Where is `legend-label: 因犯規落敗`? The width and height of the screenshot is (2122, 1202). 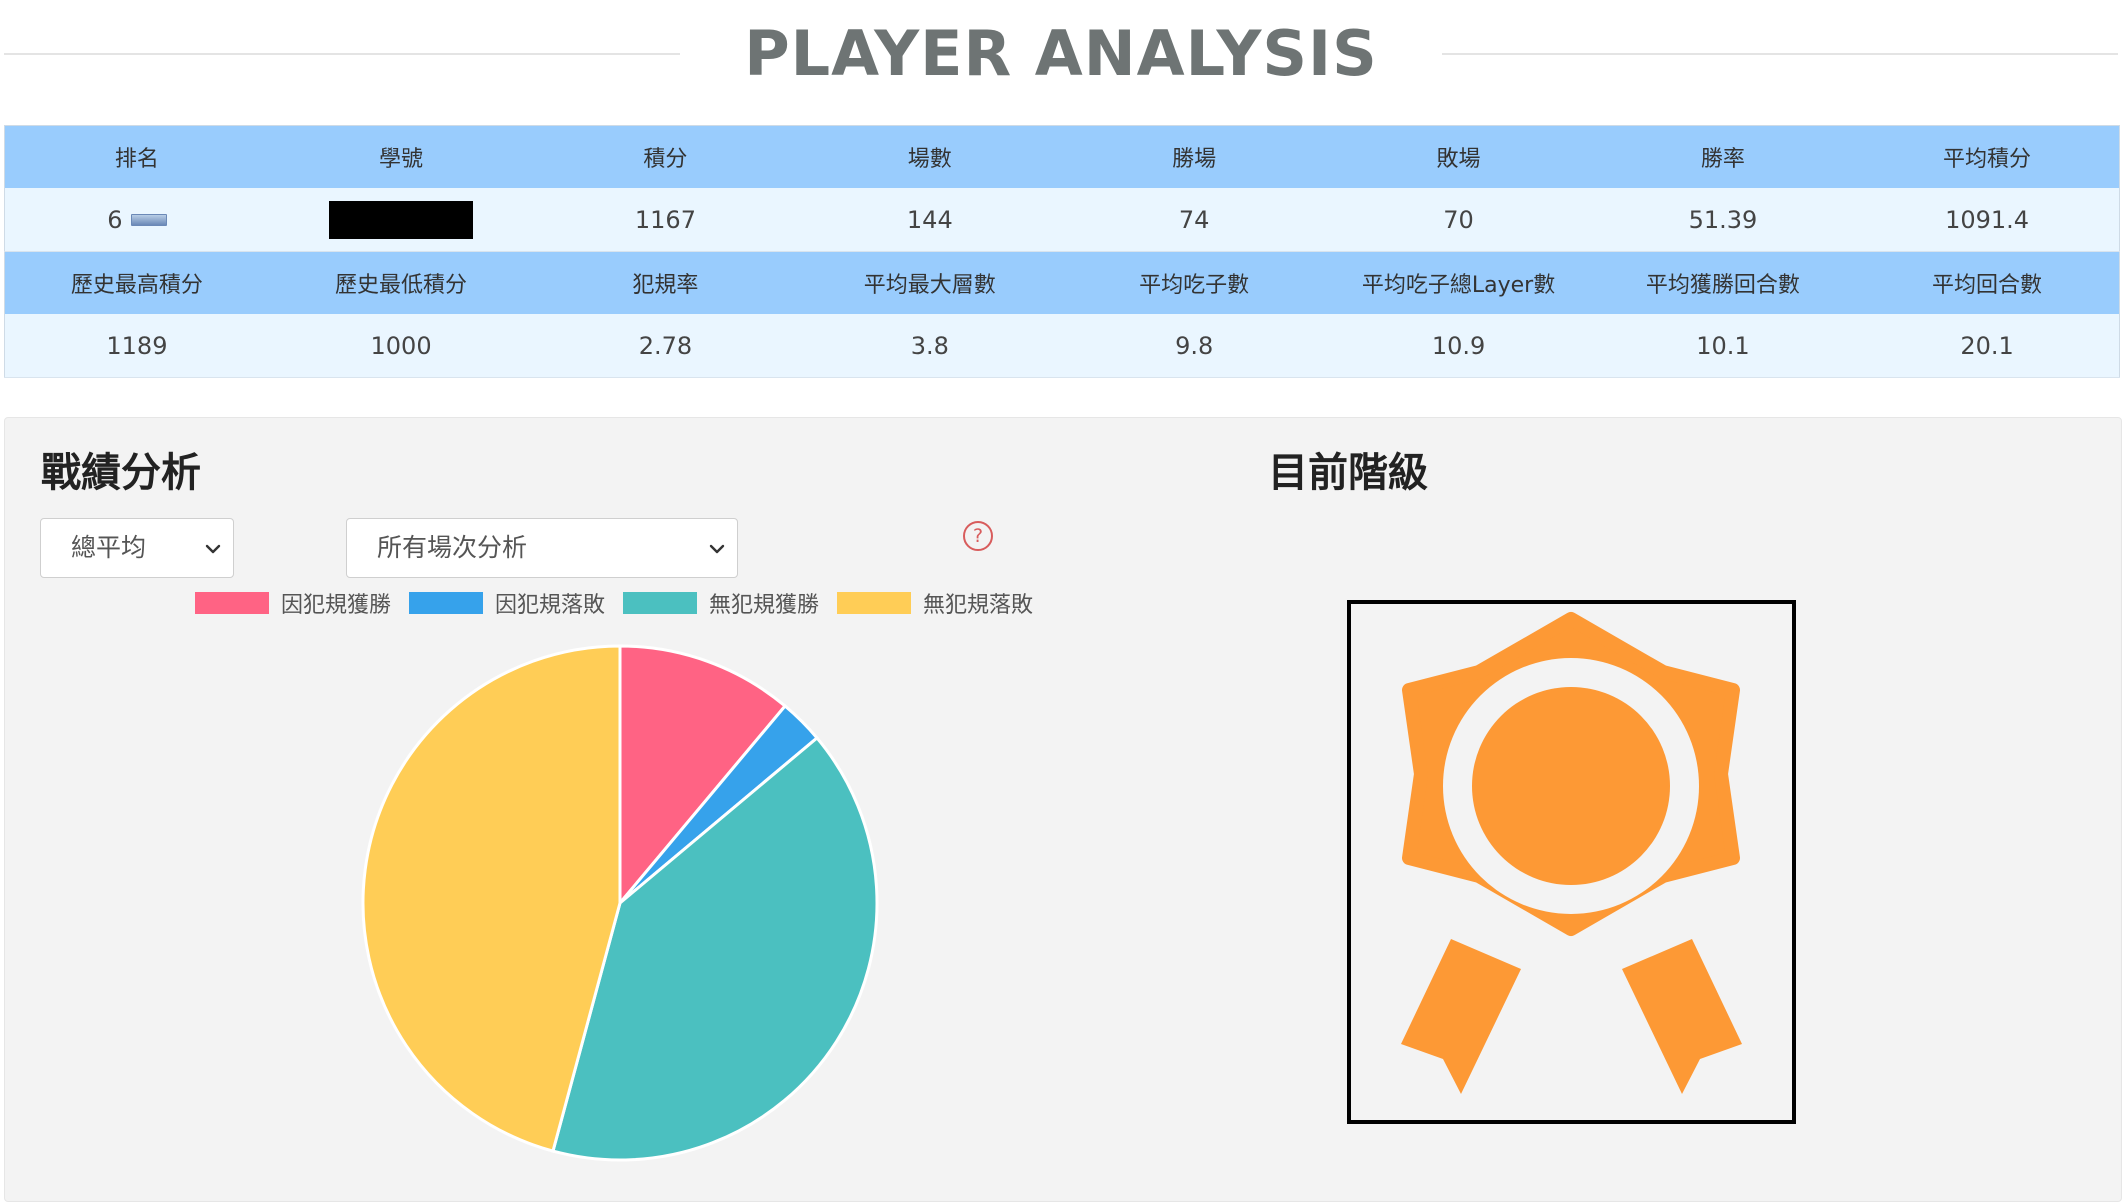
legend-label: 因犯規落敗 is located at coordinates (550, 605).